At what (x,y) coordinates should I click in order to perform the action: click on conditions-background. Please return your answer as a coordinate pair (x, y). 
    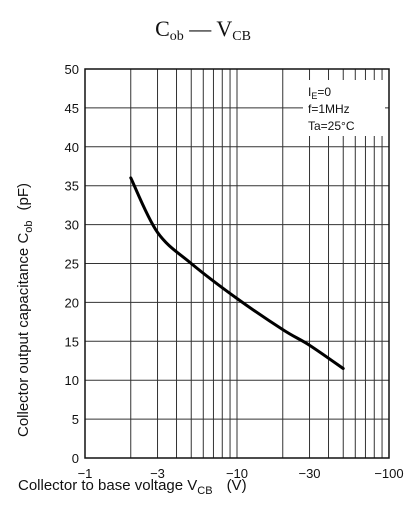
    Looking at the image, I should click on (344, 108).